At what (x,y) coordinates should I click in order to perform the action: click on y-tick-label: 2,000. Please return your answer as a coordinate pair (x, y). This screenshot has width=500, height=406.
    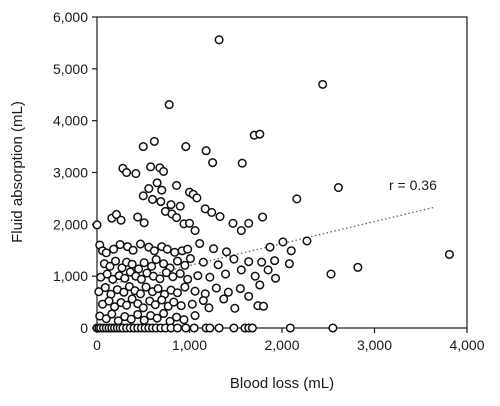
    Looking at the image, I should click on (70, 224).